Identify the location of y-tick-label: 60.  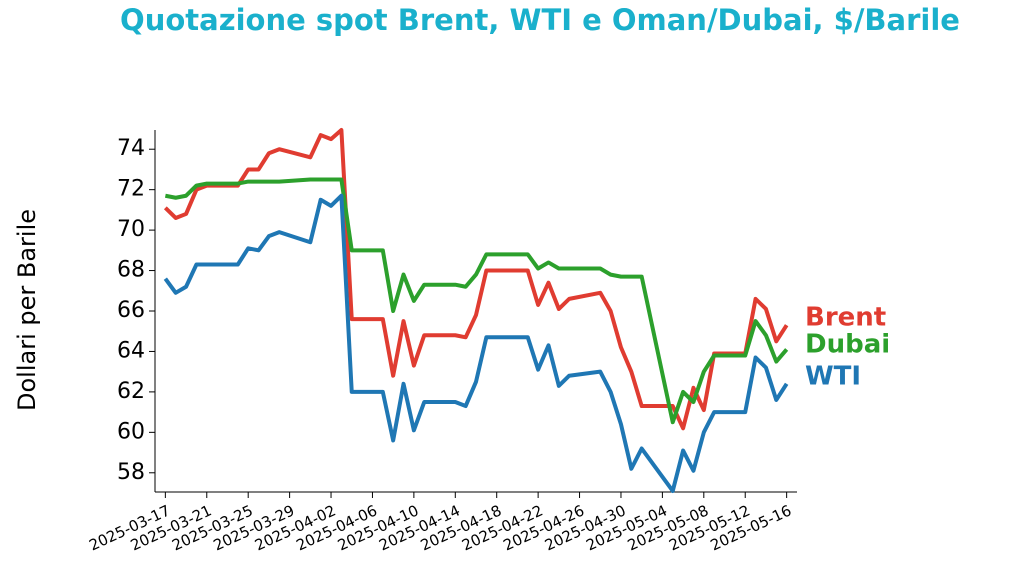
(131, 431).